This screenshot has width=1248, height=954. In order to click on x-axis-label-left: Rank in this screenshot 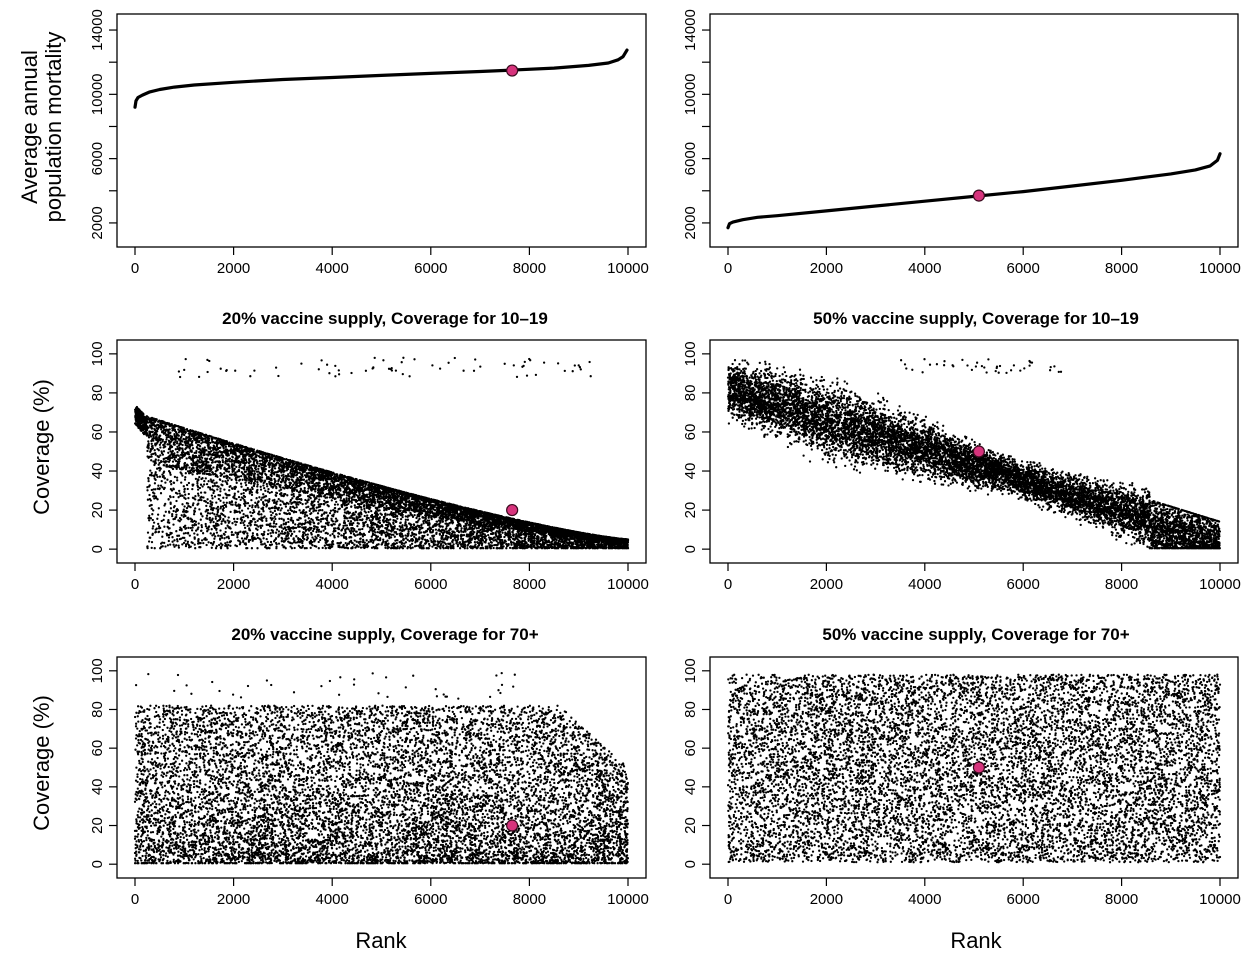, I will do `click(381, 940)`.